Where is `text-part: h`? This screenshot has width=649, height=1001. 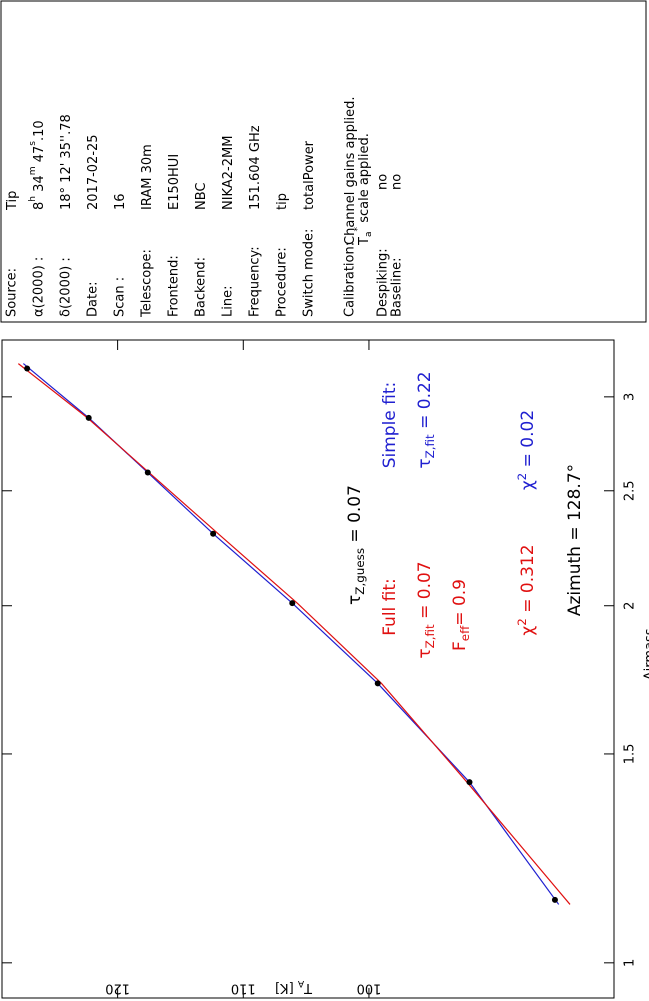 text-part: h is located at coordinates (33, 199).